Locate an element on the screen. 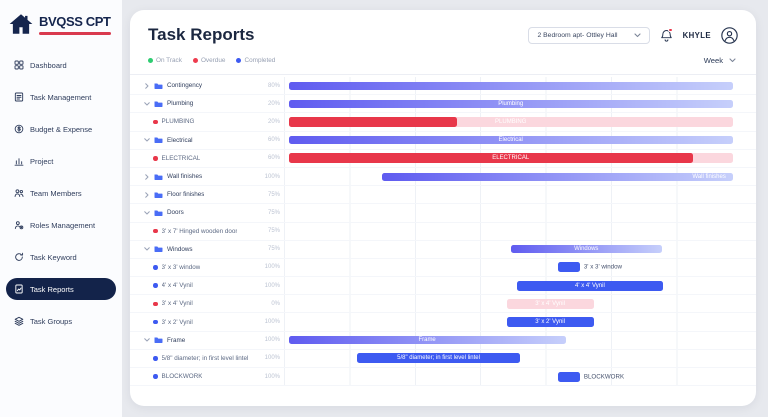  sidebar-item-task-management: Task Management is located at coordinates (61, 97).